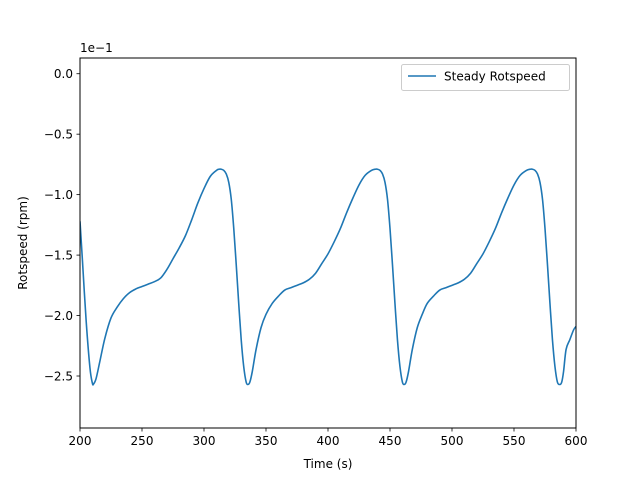 This screenshot has height=484, width=640. Describe the element at coordinates (576, 441) in the screenshot. I see `x-tick-label: 600` at that location.